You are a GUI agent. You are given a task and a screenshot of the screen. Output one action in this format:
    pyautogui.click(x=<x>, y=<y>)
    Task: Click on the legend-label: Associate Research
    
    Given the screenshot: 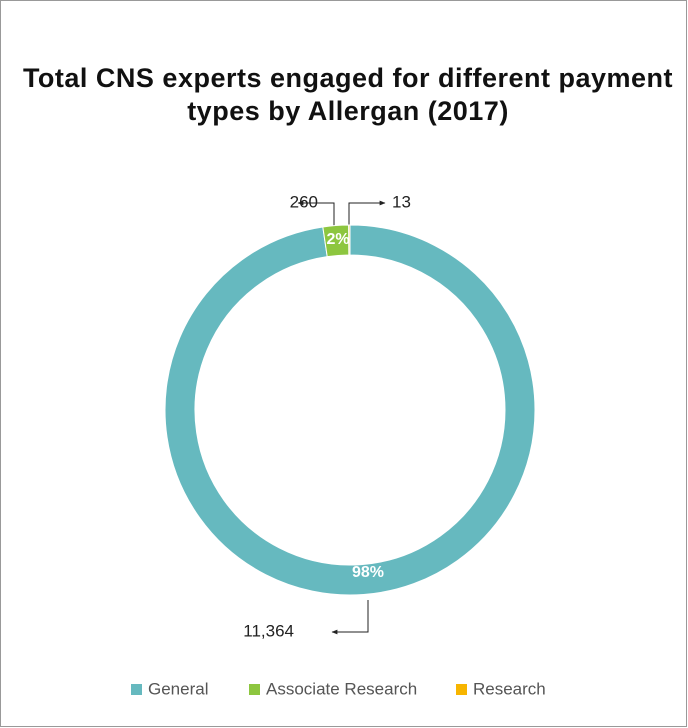 What is the action you would take?
    pyautogui.click(x=341, y=688)
    